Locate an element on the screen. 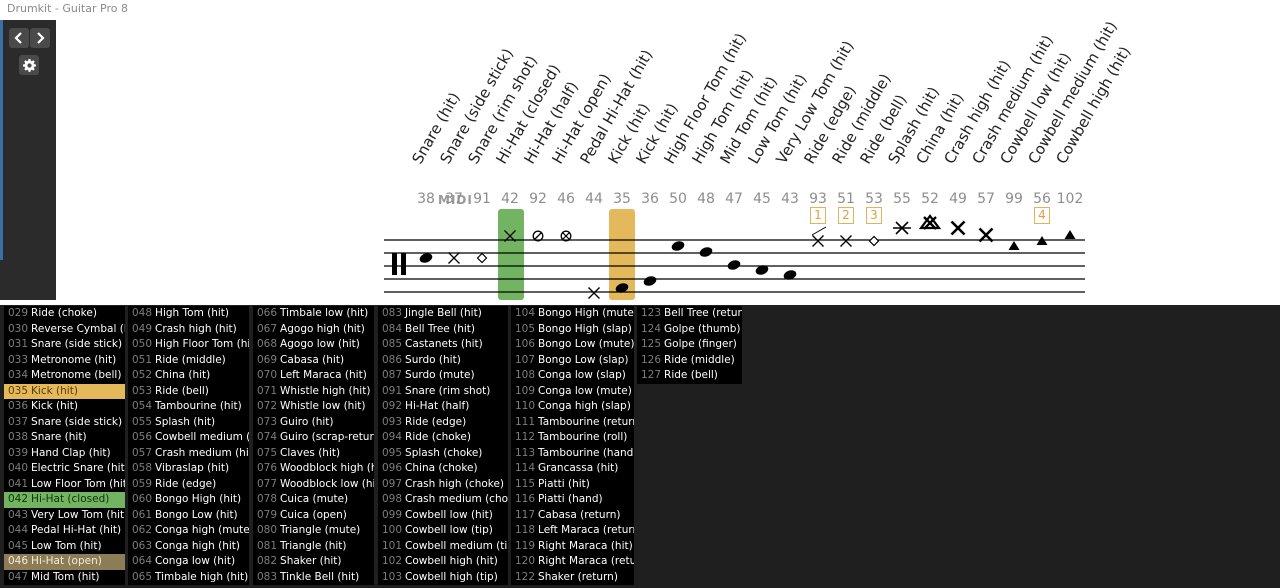  instrument-list-item: 080 Triangle (mute) is located at coordinates (313, 531).